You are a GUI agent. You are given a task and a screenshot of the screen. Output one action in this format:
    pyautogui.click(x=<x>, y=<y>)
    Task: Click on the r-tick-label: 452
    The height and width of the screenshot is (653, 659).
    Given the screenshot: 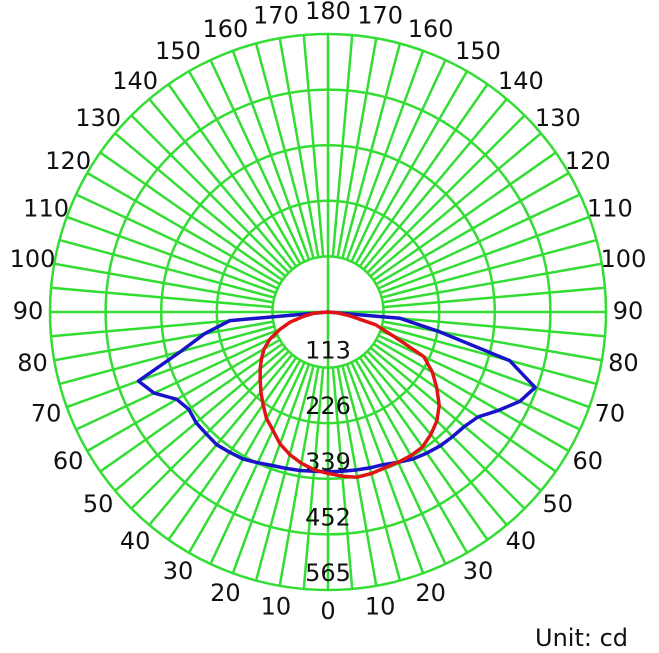 What is the action you would take?
    pyautogui.click(x=328, y=517)
    